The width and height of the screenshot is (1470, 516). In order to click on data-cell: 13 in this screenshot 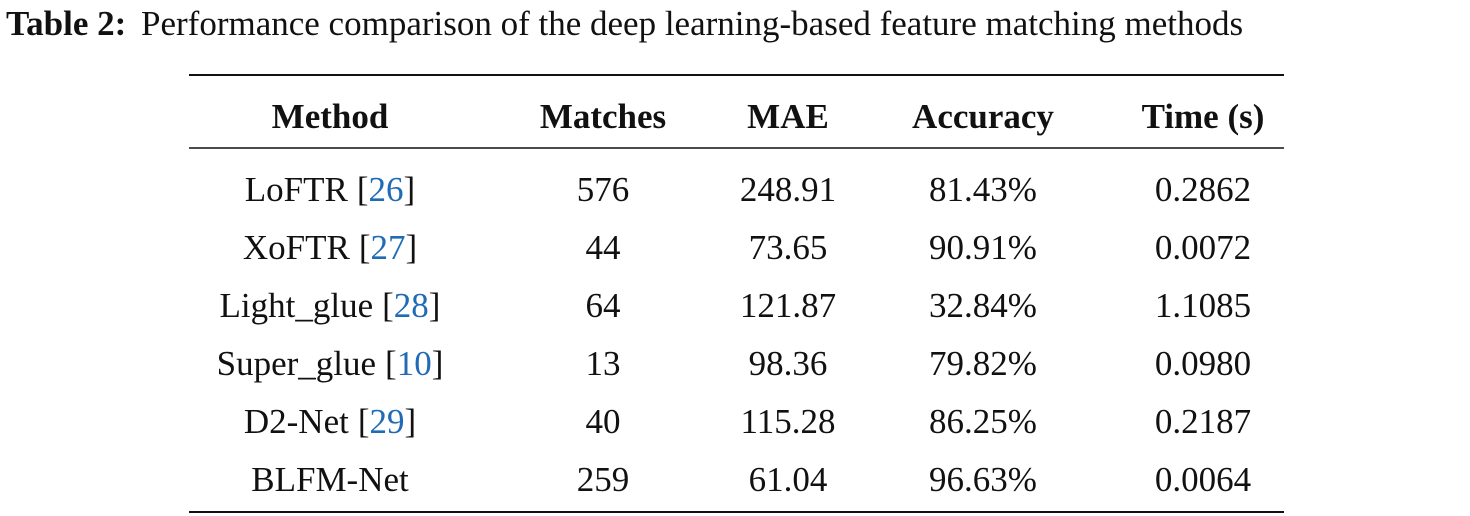, I will do `click(603, 363)`.